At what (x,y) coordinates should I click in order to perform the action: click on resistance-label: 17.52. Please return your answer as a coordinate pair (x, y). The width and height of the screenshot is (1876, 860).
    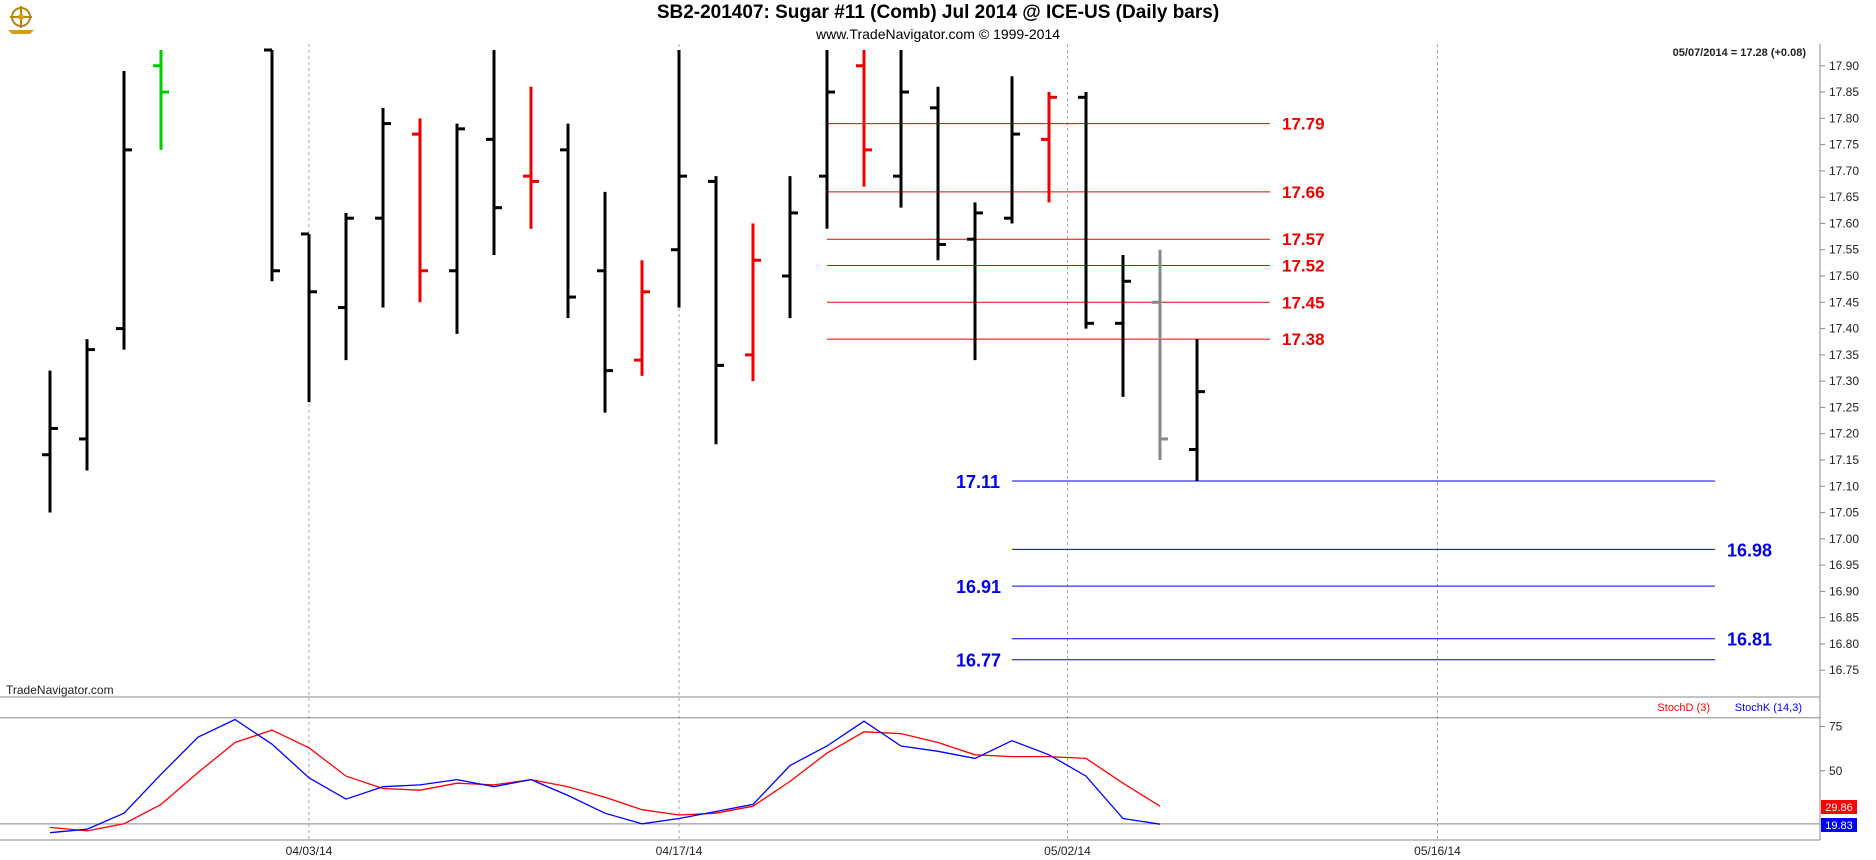
    Looking at the image, I should click on (1303, 266).